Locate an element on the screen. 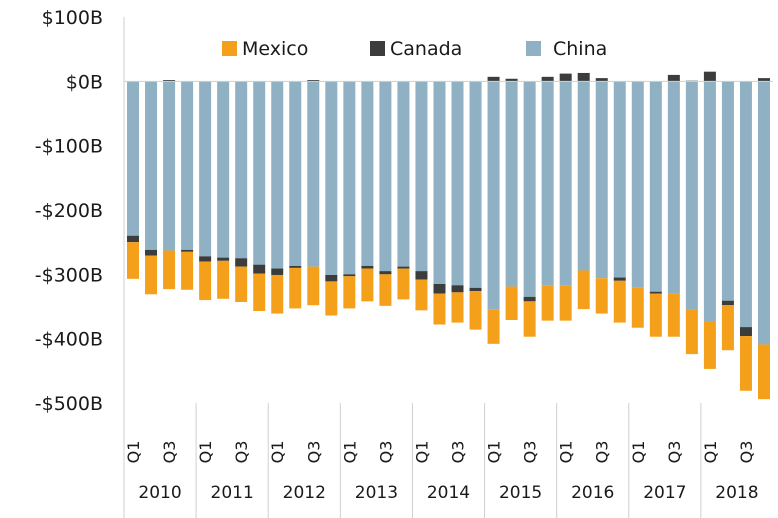  bar-mexico-2014-q3 is located at coordinates (457, 307).